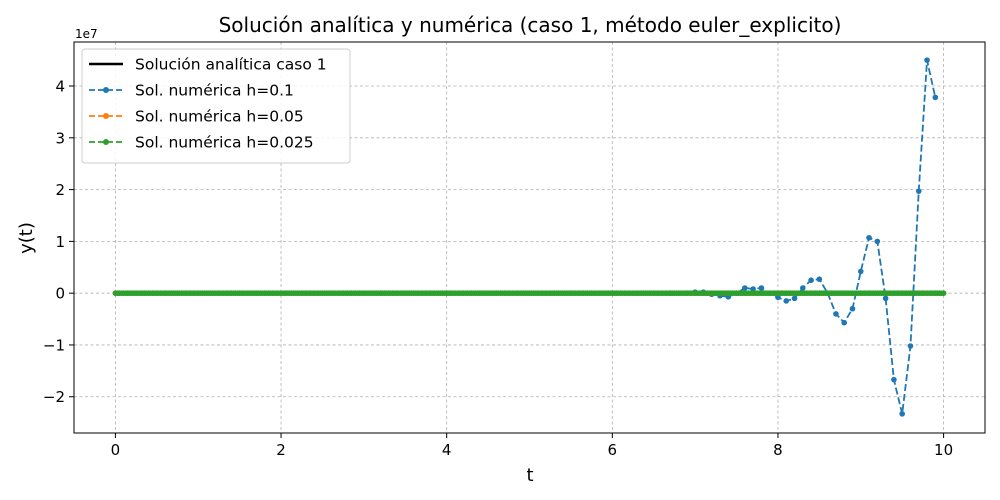  What do you see at coordinates (231, 65) in the screenshot?
I see `legend-label-0: Solución analítica caso 1` at bounding box center [231, 65].